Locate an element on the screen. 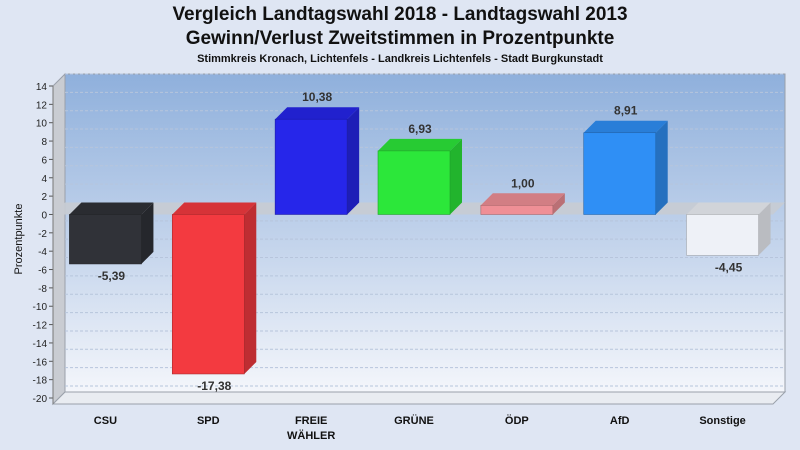  y-tick-label: -20 is located at coordinates (40, 399).